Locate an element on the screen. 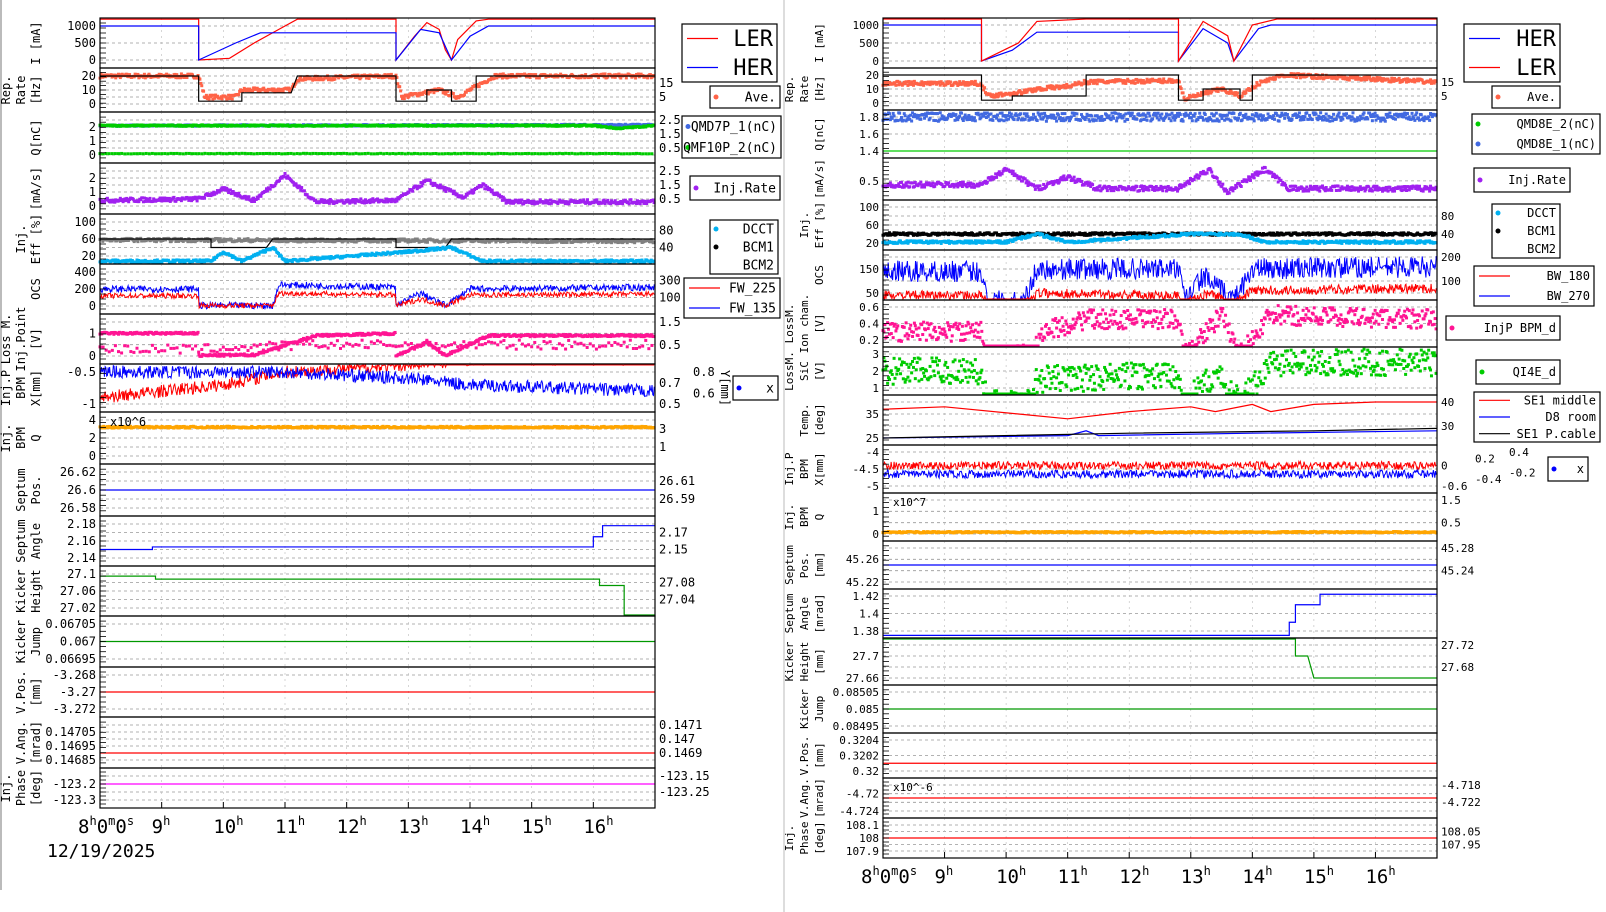 The image size is (1606, 912). y-axis-label: Q[nC] is located at coordinates (36, 137).